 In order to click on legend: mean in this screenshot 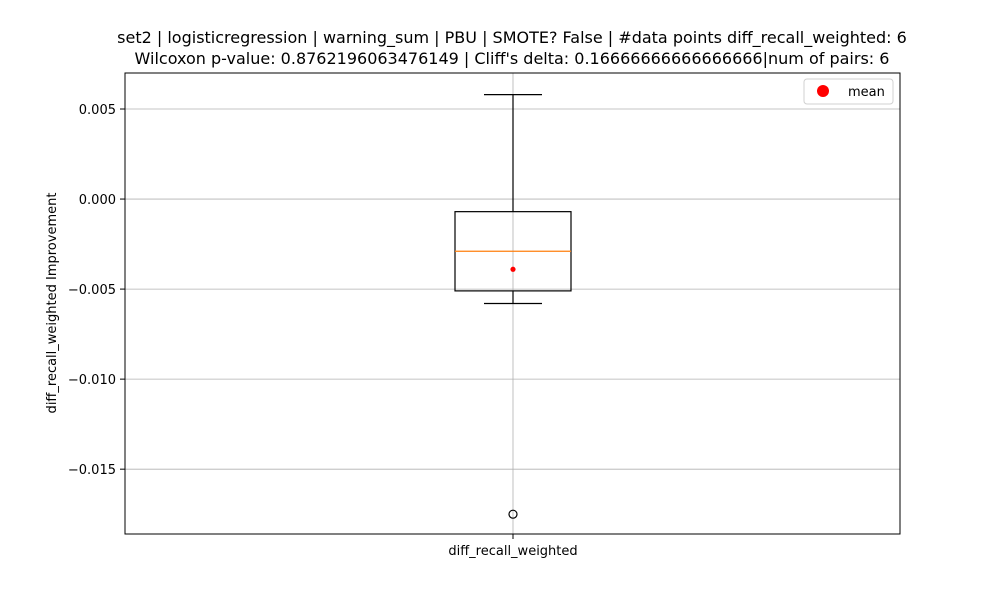, I will do `click(848, 91)`.